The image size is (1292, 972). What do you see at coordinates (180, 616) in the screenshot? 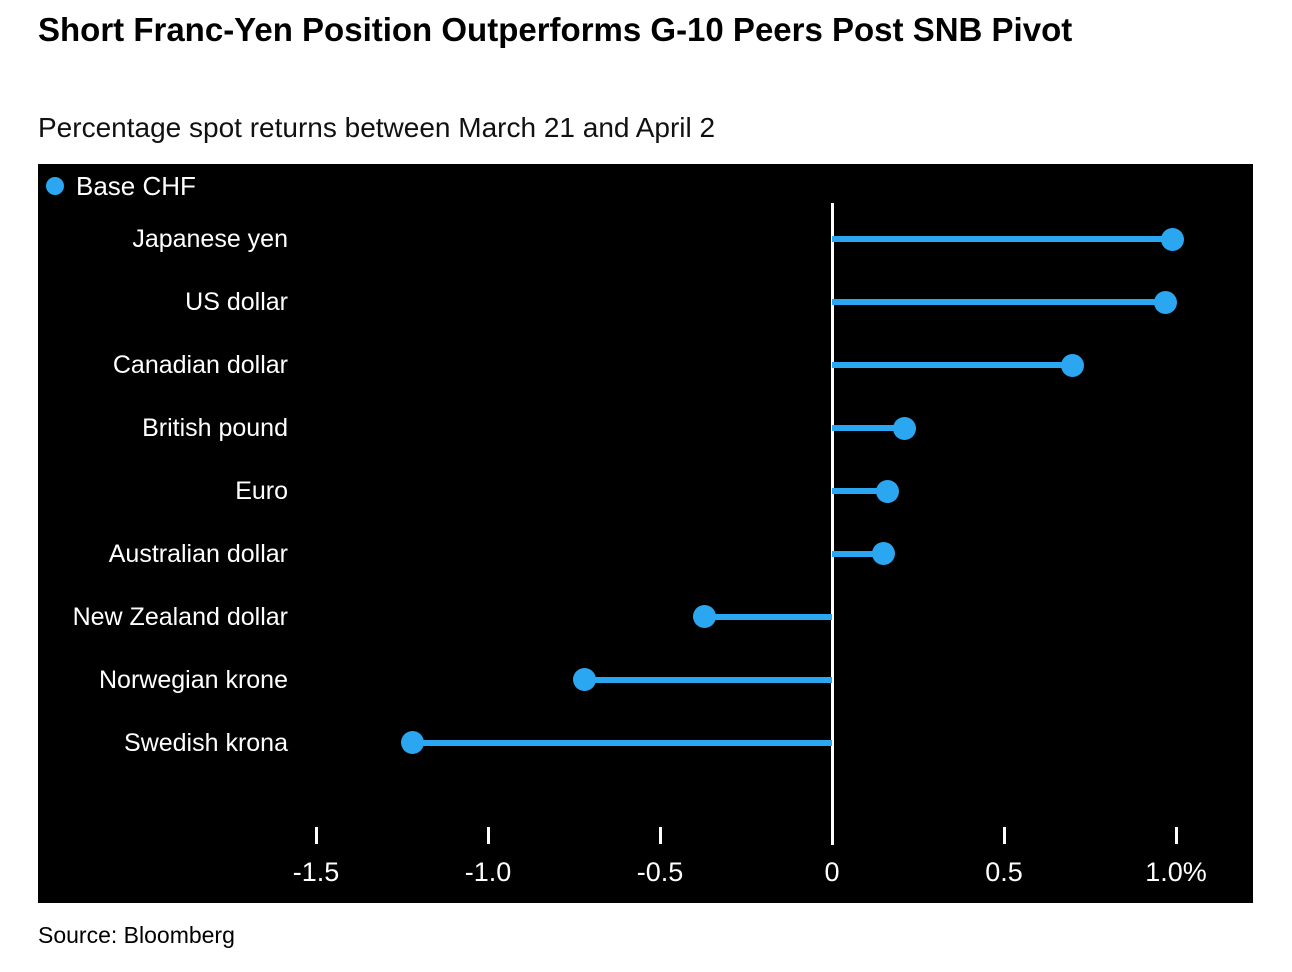
I see `category-label: New Zealand dollar` at bounding box center [180, 616].